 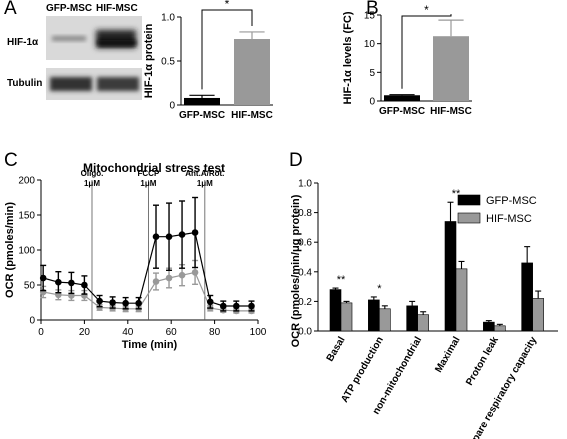 I want to click on panel-a-ytick-label: 1.0, so click(x=168, y=18).